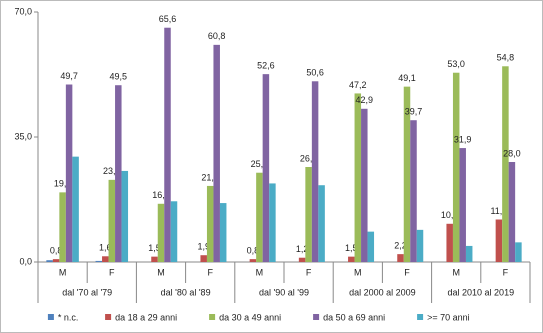 The height and width of the screenshot is (333, 543). Describe the element at coordinates (68, 317) in the screenshot. I see `legend-label: * n.c.` at that location.